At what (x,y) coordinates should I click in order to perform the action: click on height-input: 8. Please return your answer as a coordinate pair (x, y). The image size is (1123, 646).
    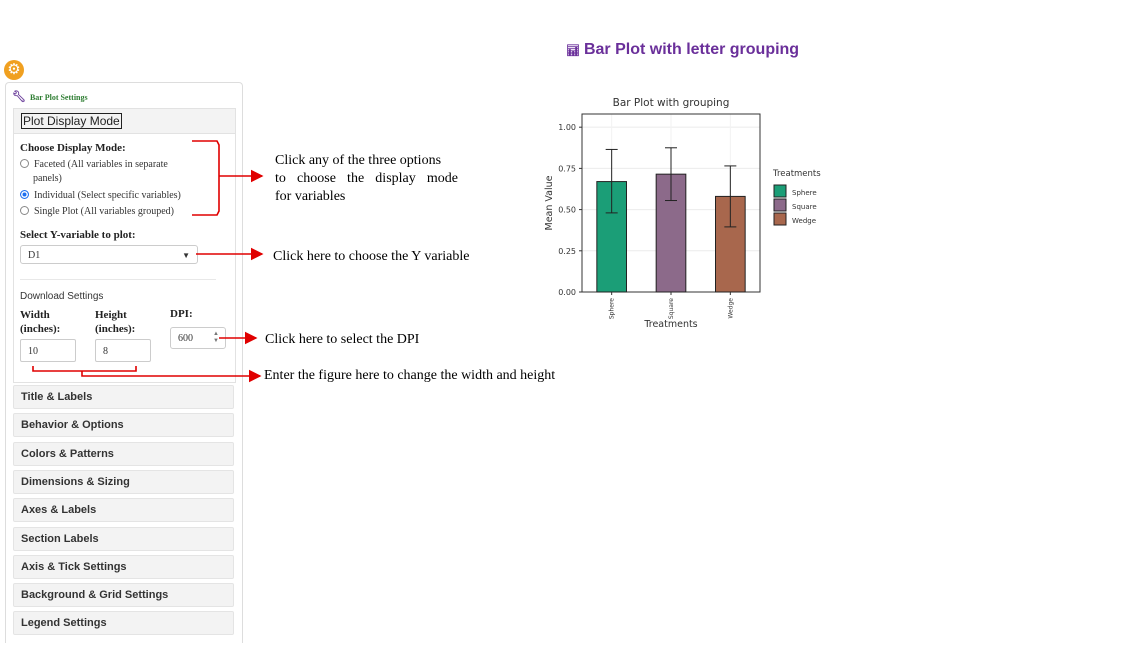
    Looking at the image, I should click on (123, 350).